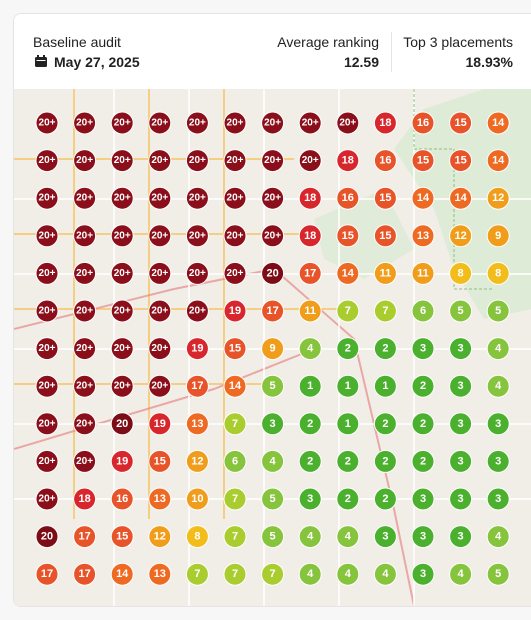 This screenshot has width=531, height=620. What do you see at coordinates (498, 198) in the screenshot?
I see `rank-marker: 12` at bounding box center [498, 198].